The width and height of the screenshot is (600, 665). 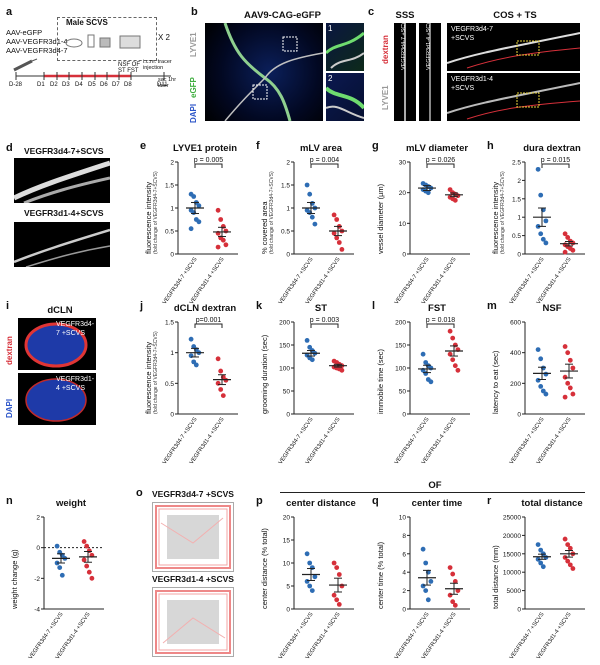 I want to click on eGFP-micrograph, so click(x=264, y=72).